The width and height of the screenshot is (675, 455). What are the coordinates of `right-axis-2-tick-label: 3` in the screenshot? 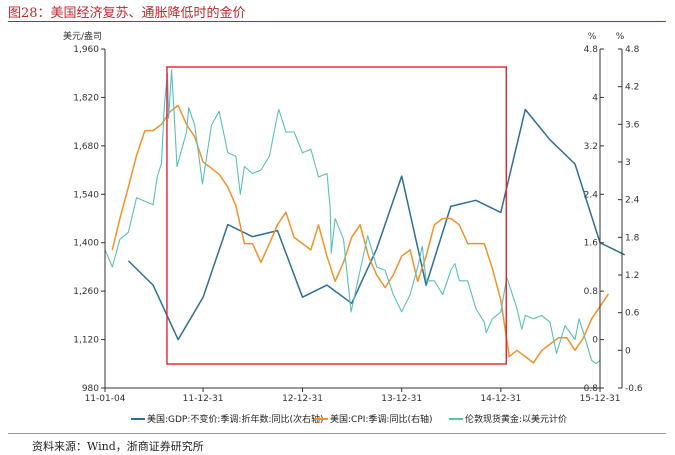 It's located at (628, 163).